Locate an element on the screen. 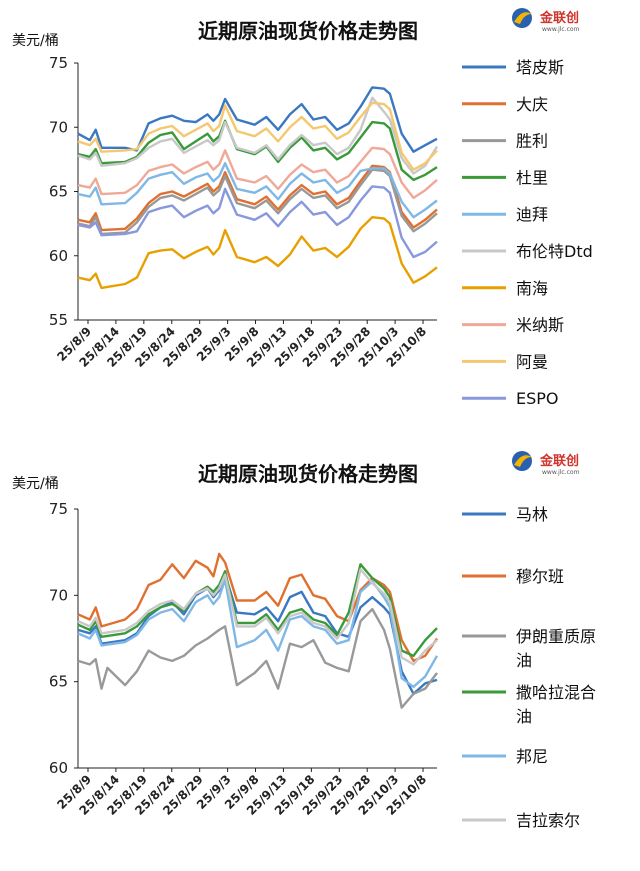 The height and width of the screenshot is (871, 640). chart-1-logo: 金联创 www.jlc.com is located at coordinates (546, 20).